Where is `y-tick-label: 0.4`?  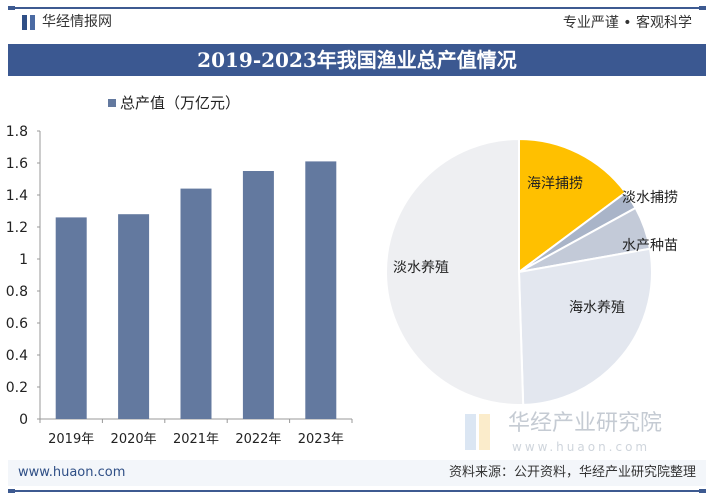
y-tick-label: 0.4 is located at coordinates (17, 356).